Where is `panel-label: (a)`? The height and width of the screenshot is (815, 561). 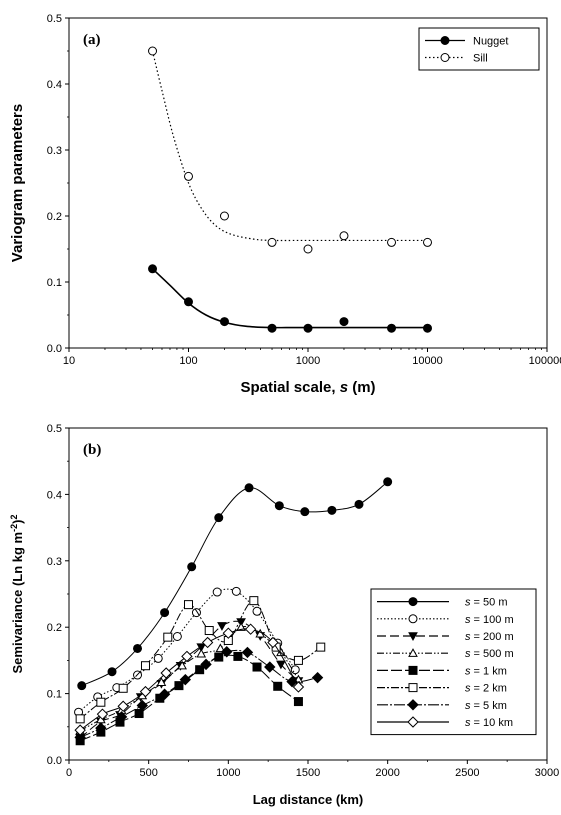 panel-label: (a) is located at coordinates (92, 40).